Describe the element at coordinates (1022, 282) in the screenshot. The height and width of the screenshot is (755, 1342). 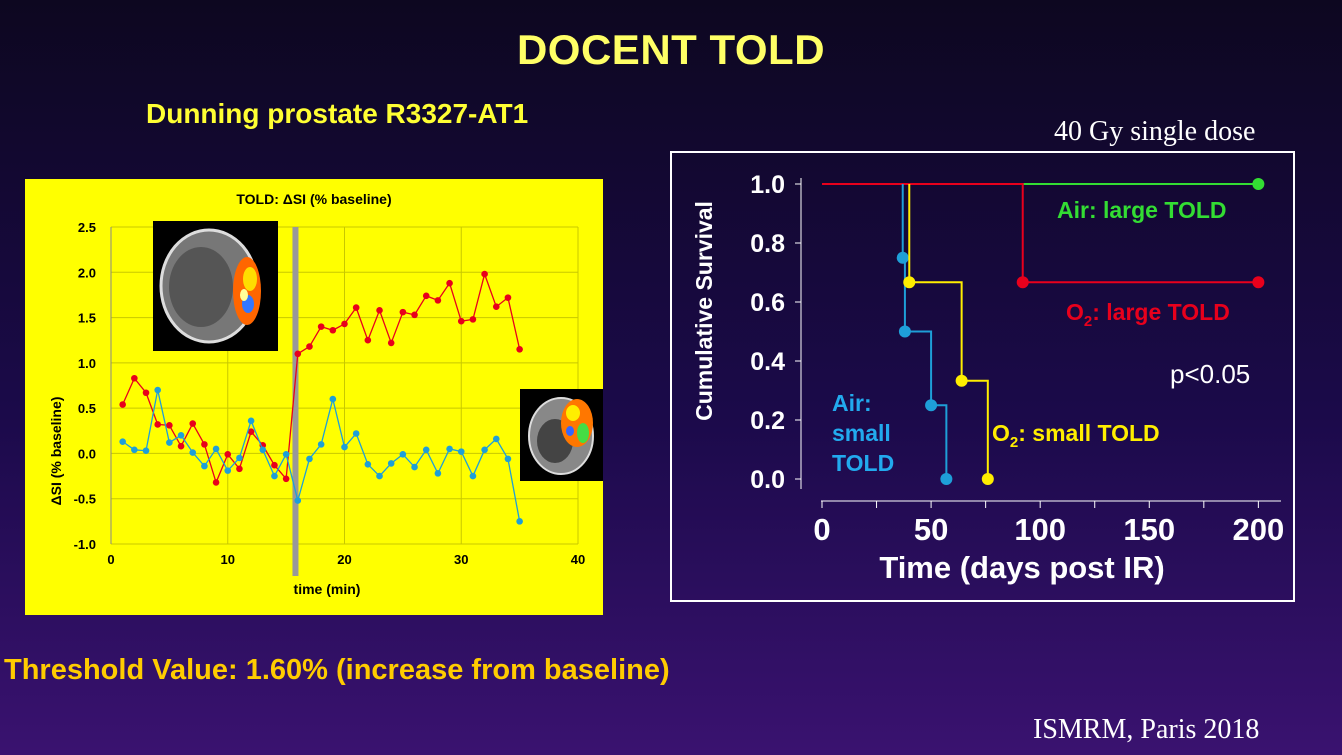
I see `survival-series-1-marker` at that location.